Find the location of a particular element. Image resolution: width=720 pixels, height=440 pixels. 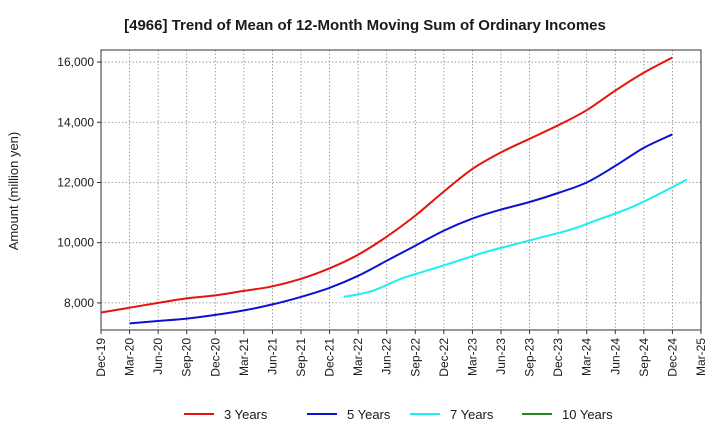

y-tick-label: 14,000 is located at coordinates (75, 122).